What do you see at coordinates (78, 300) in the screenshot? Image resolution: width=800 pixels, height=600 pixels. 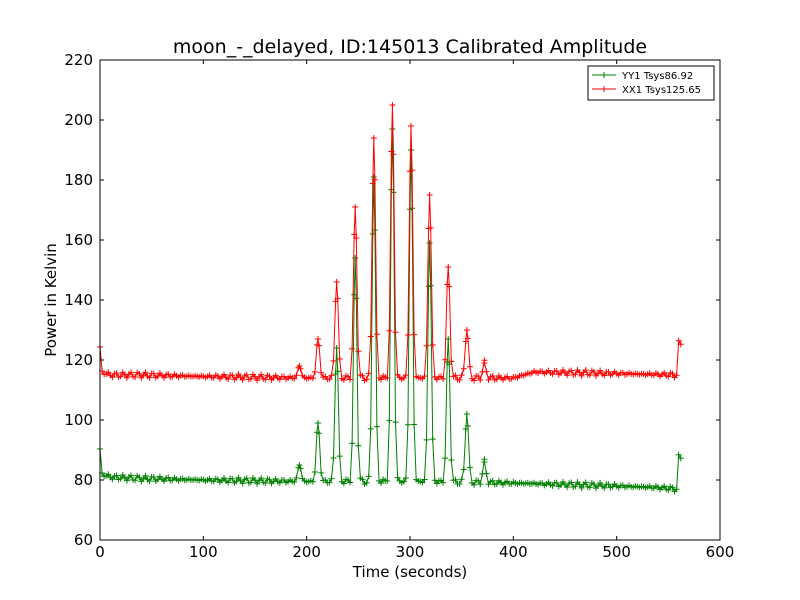 I see `y-tick-label: 140` at bounding box center [78, 300].